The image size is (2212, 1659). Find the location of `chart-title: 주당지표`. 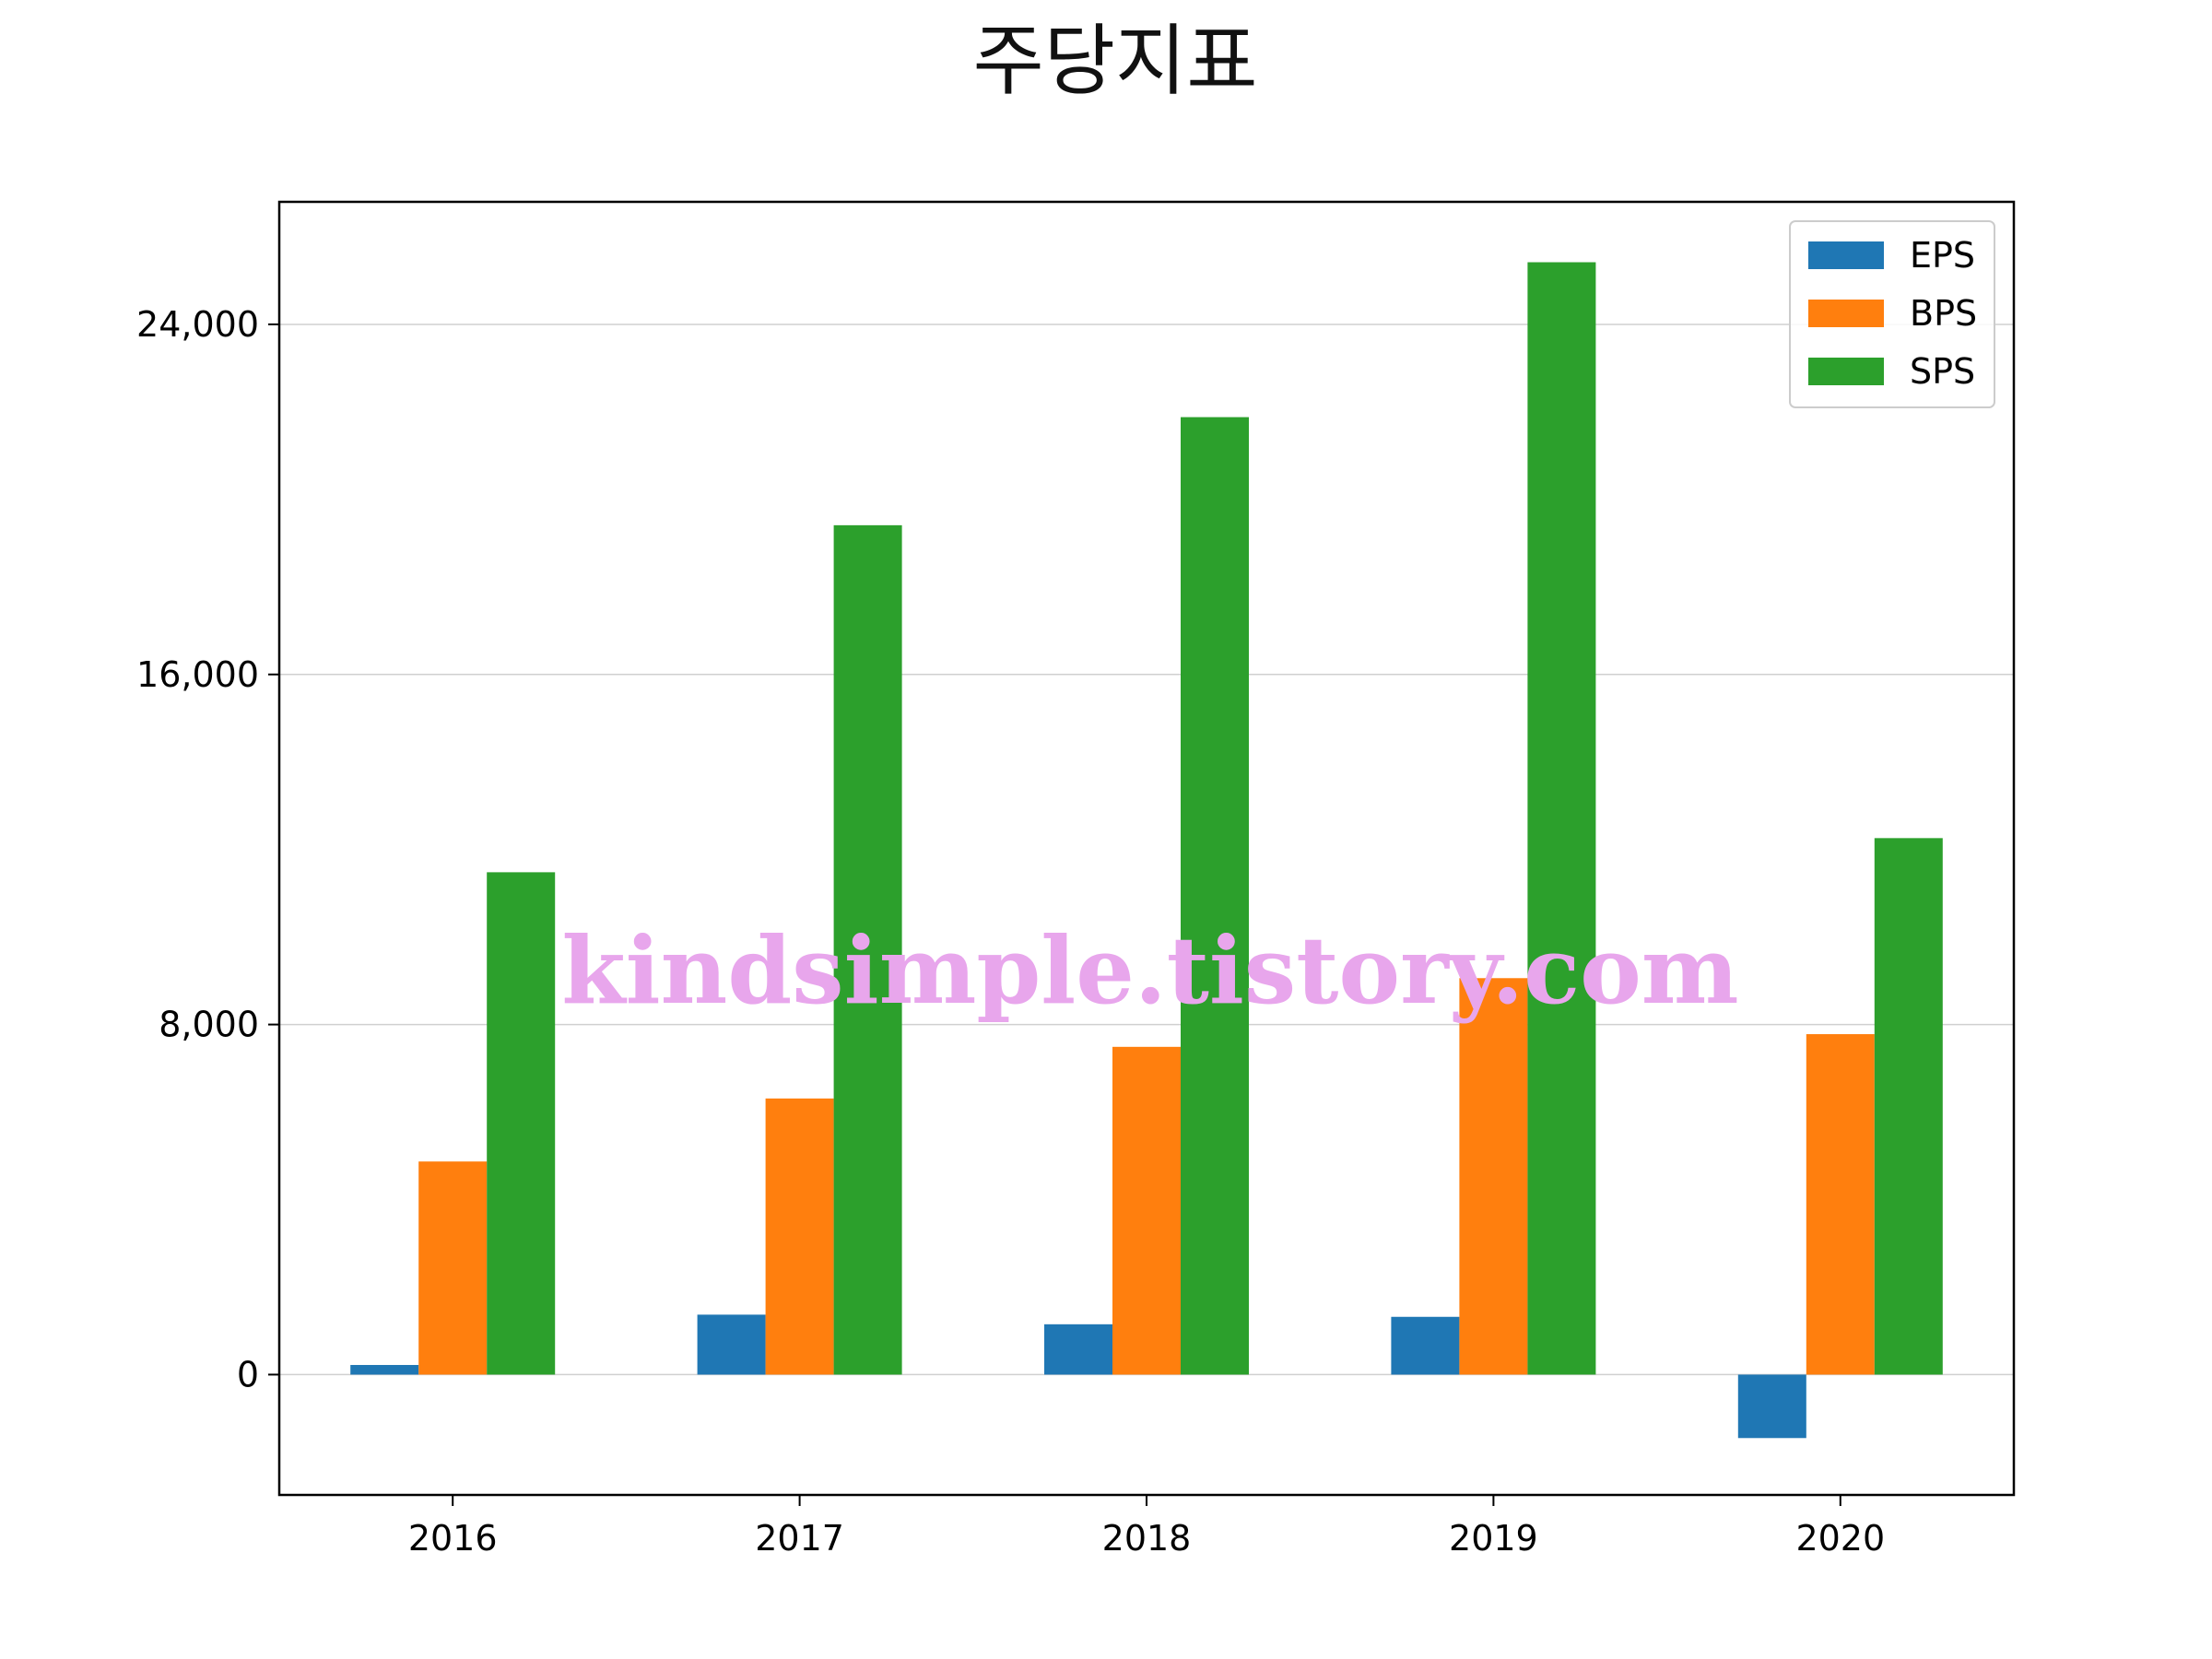

chart-title: 주당지표 is located at coordinates (1114, 61).